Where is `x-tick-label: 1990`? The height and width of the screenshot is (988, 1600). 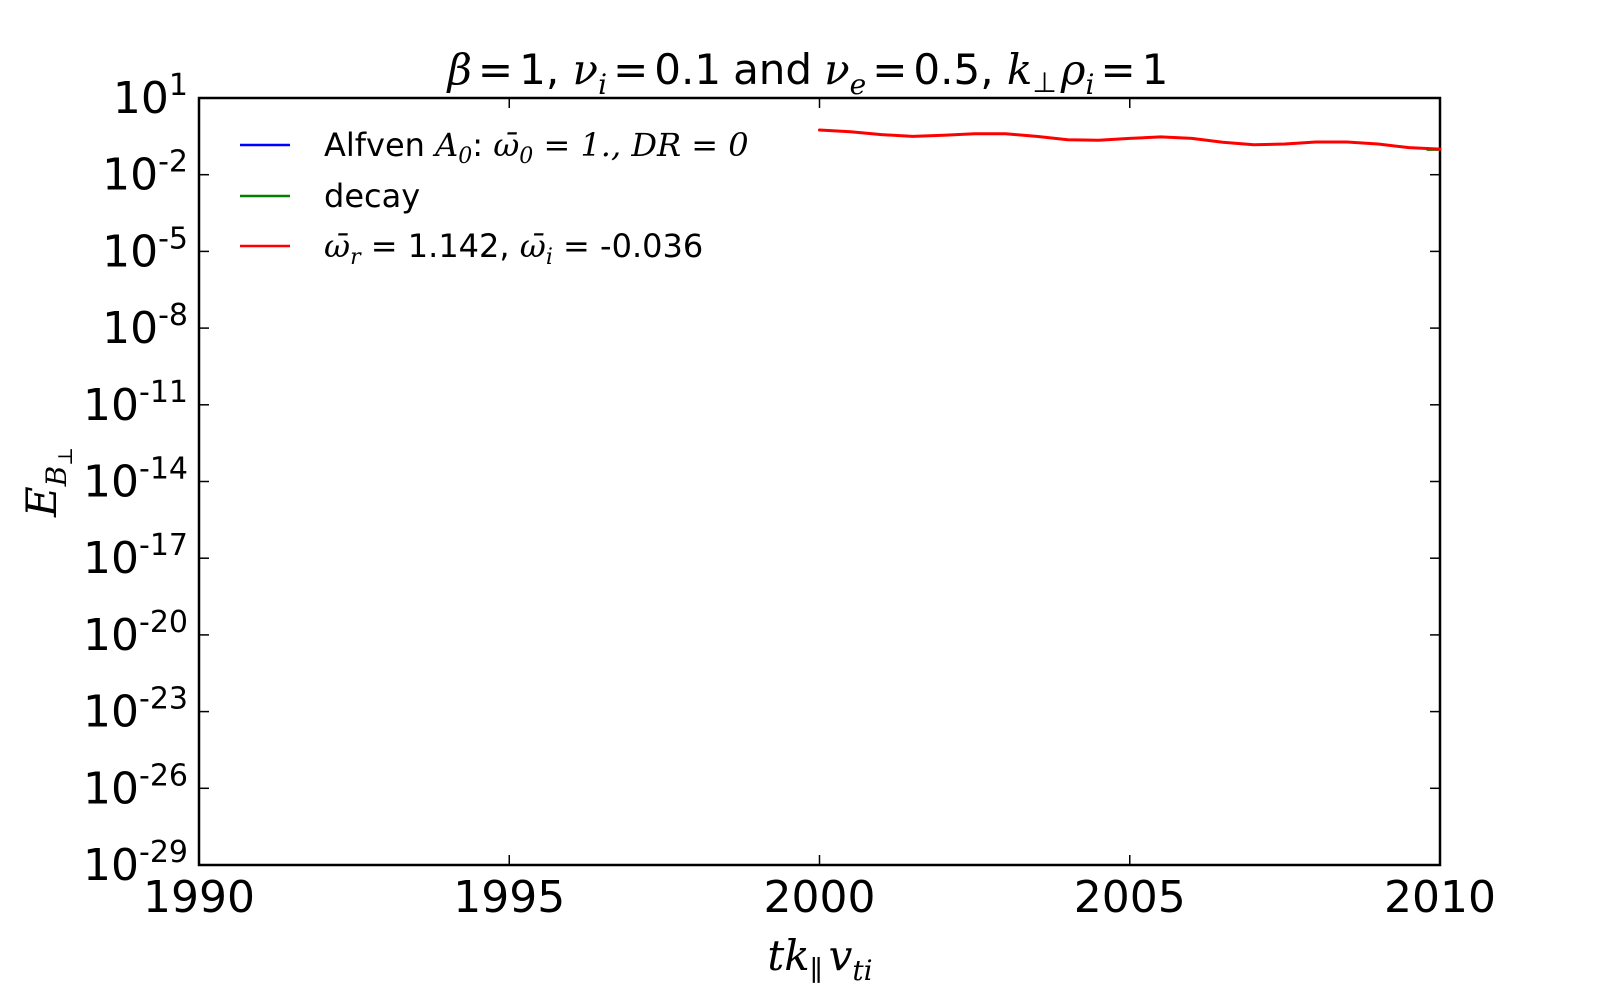
x-tick-label: 1990 is located at coordinates (199, 897).